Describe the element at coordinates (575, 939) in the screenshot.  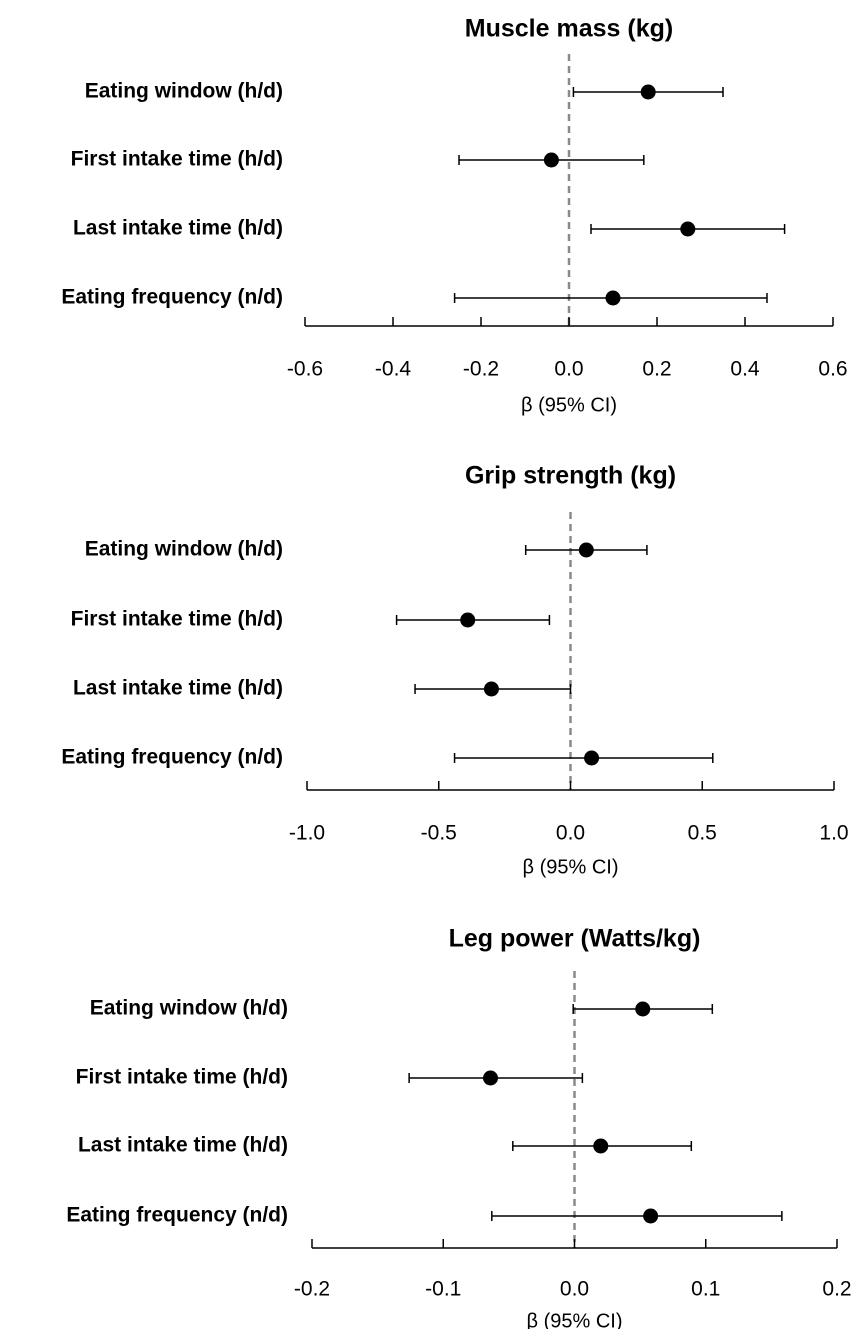
I see `panel-title: Leg power (Watts/kg)` at that location.